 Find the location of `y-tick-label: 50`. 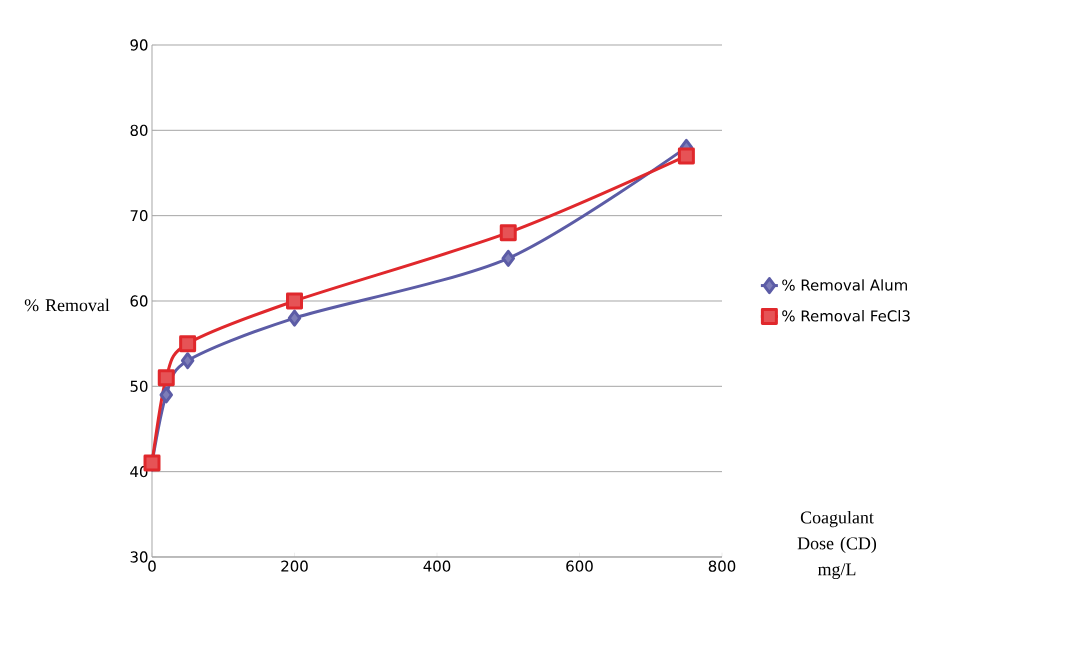

y-tick-label: 50 is located at coordinates (139, 386).